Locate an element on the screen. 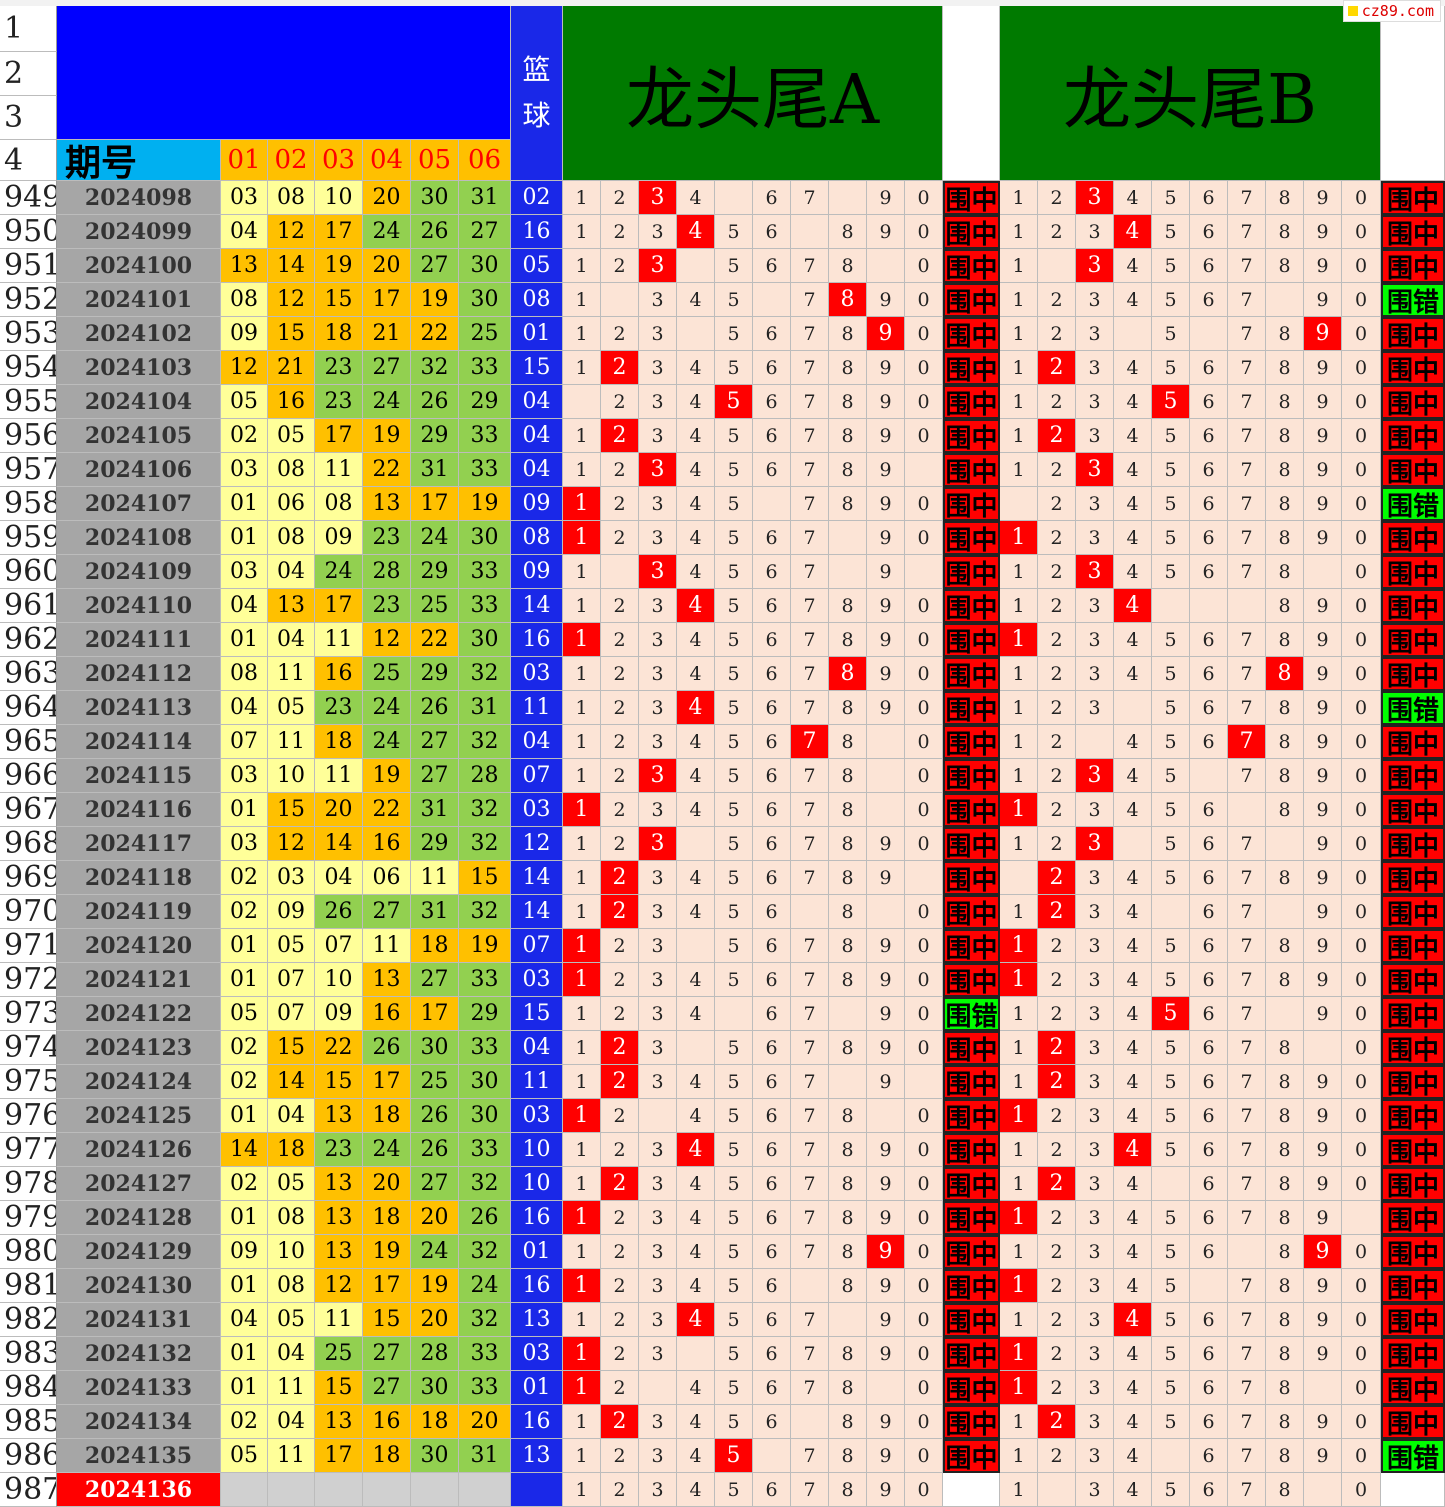 Image resolution: width=1445 pixels, height=1507 pixels. ball-cell: 05 is located at coordinates (291, 1320).